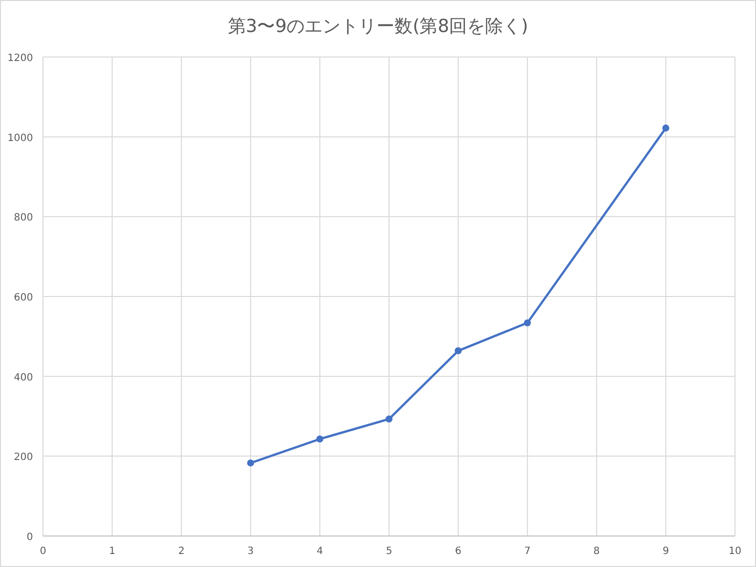  What do you see at coordinates (527, 551) in the screenshot?
I see `x-tick-label: 7` at bounding box center [527, 551].